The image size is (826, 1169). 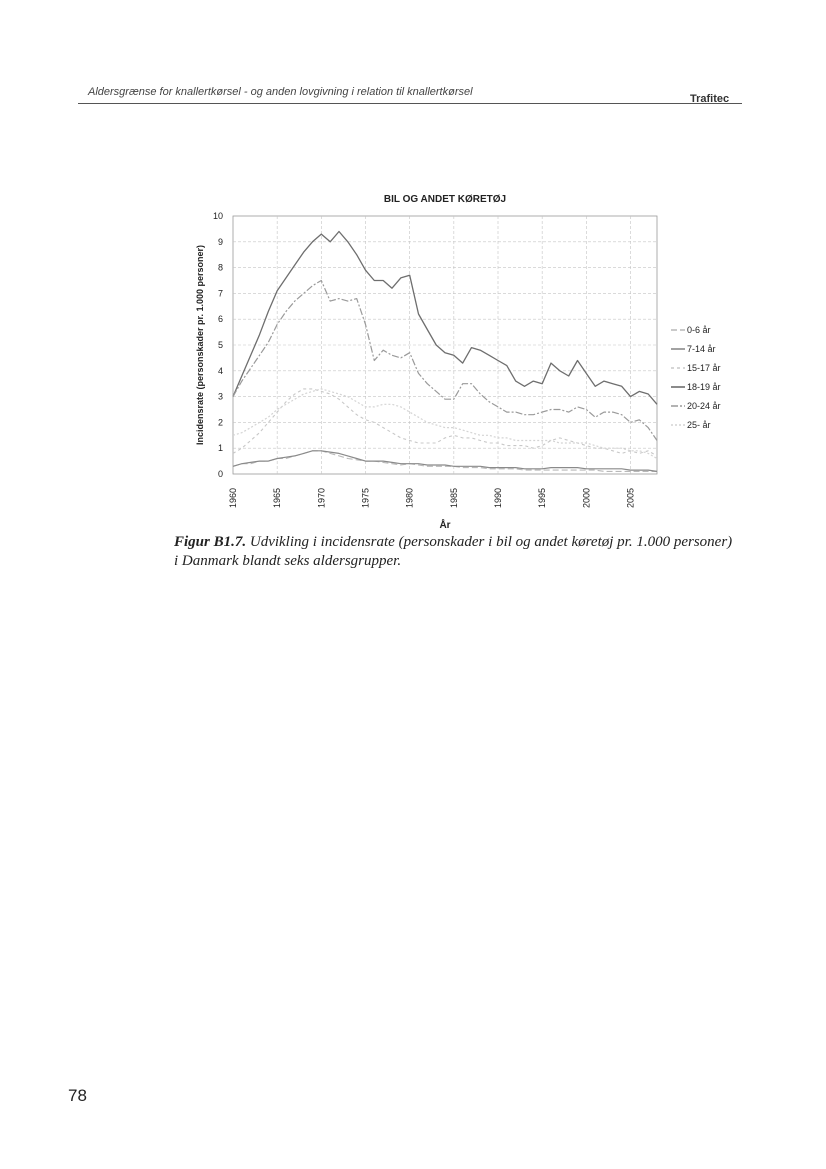 I want to click on y-tick-label: 1, so click(x=220, y=448).